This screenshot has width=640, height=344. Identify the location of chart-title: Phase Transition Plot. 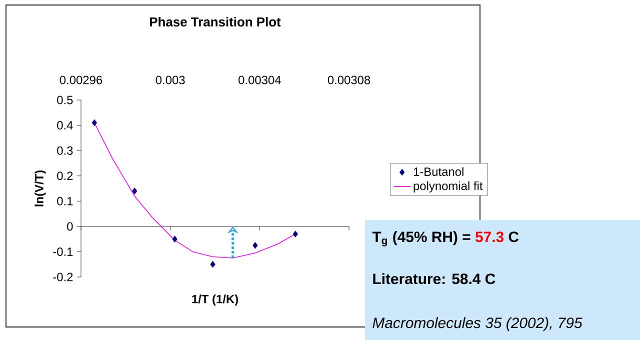
(215, 21).